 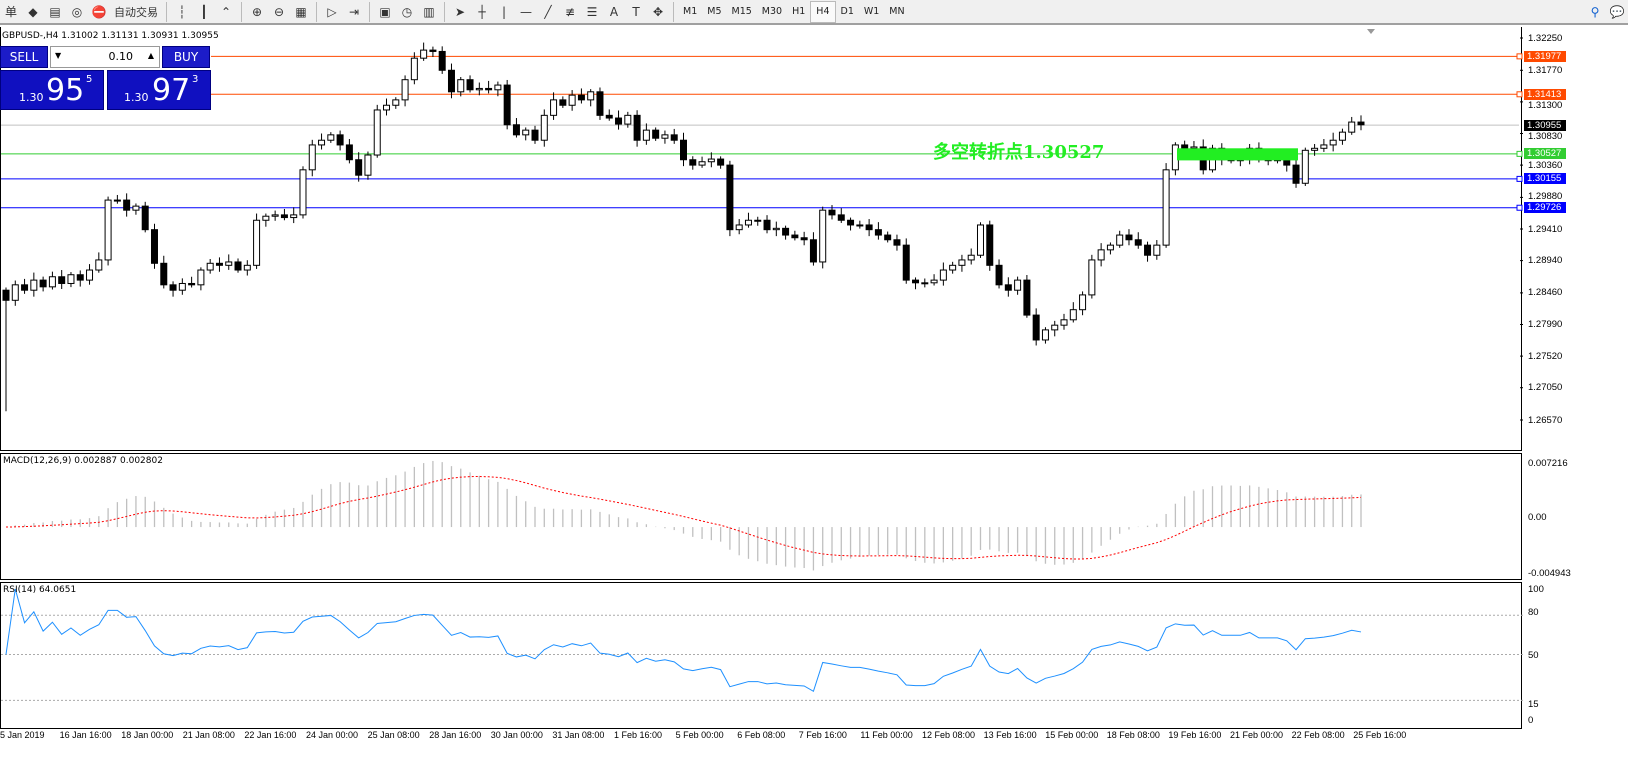 What do you see at coordinates (1531, 720) in the screenshot?
I see `rsi-axis-0: 0` at bounding box center [1531, 720].